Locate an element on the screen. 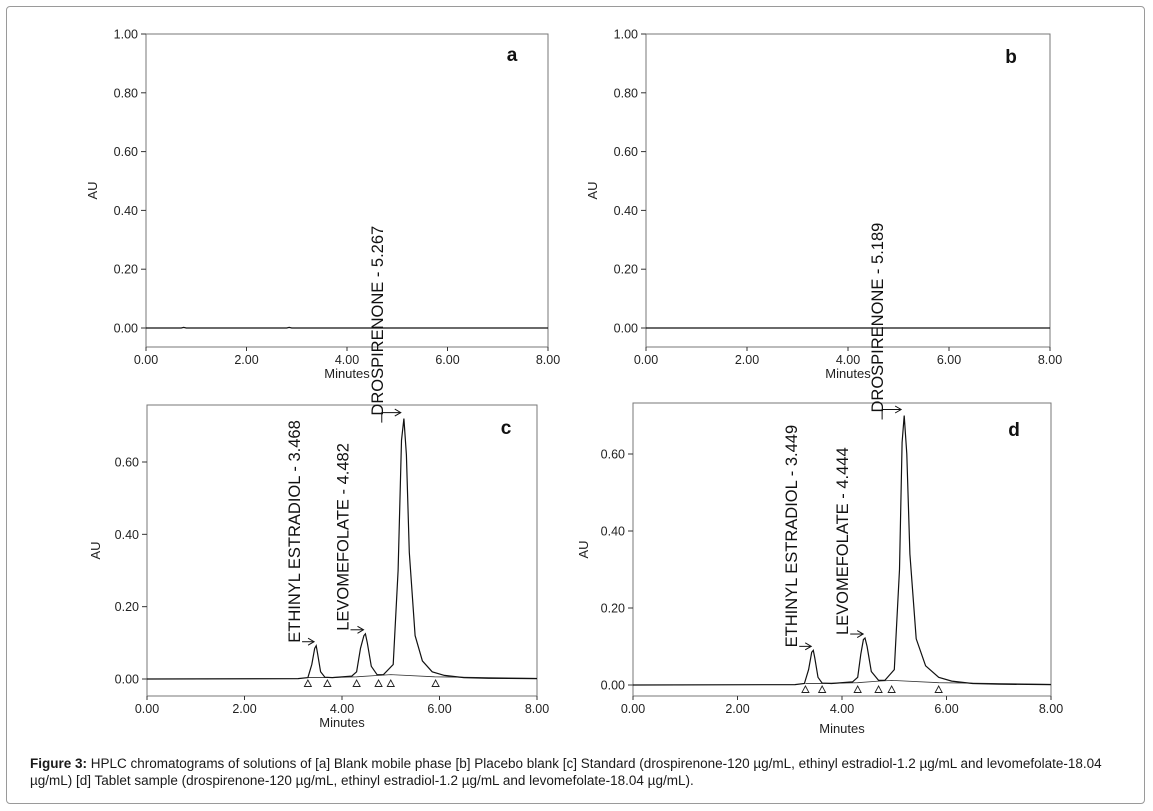 The image size is (1153, 811). peak-label: LEVOMEFOLATE - 4.444 is located at coordinates (843, 541).